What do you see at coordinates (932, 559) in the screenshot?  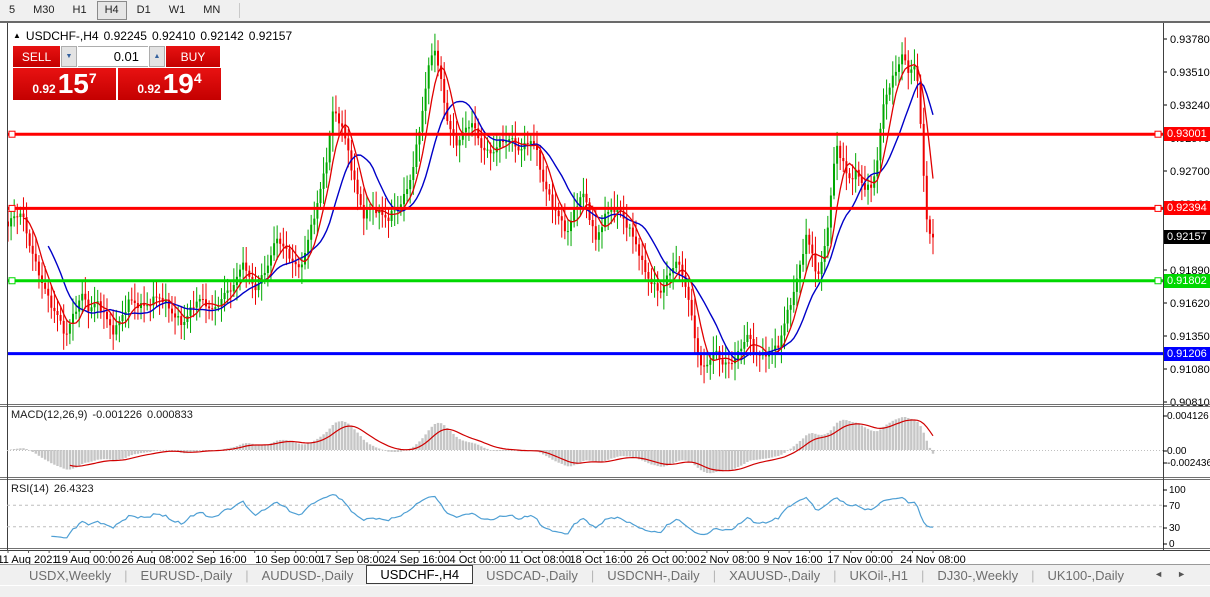 I see `x-axis-label: 24 Nov 08:00` at bounding box center [932, 559].